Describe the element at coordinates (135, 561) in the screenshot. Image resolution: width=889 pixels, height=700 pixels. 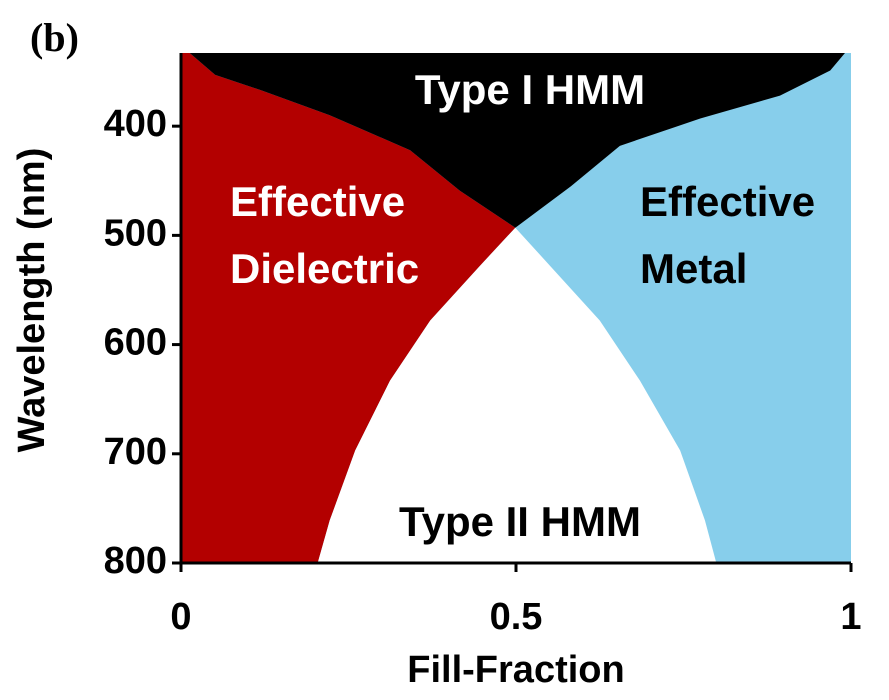
I see `y-tick-label: 800` at that location.